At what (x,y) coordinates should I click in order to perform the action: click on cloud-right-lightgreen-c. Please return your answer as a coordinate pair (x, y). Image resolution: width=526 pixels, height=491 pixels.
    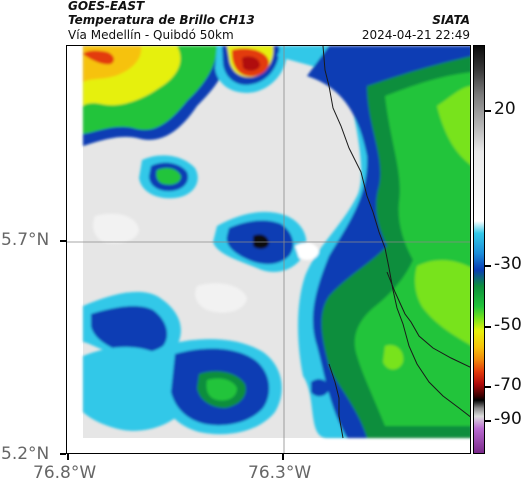
    Looking at the image, I should click on (393, 357).